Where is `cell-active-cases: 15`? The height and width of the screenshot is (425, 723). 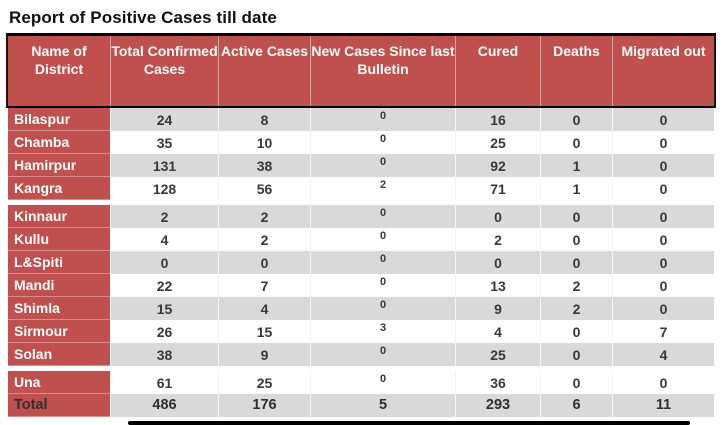 cell-active-cases: 15 is located at coordinates (264, 331).